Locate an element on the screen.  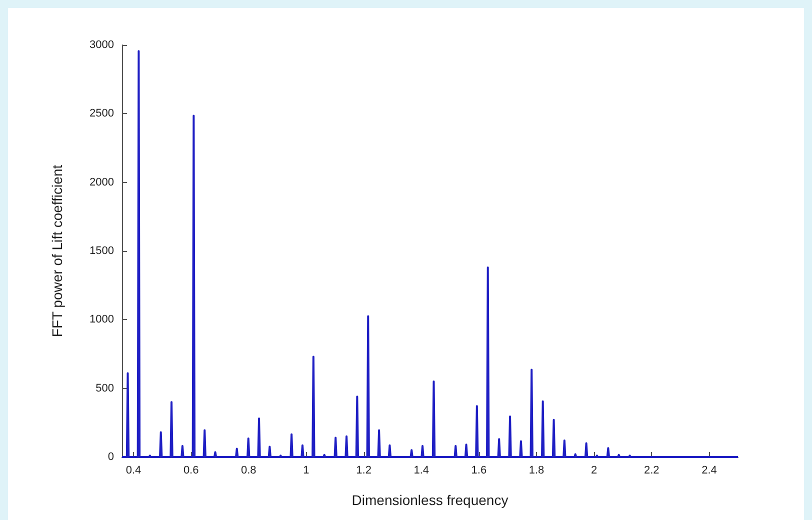
y-tick-label: 1500 is located at coordinates (102, 251).